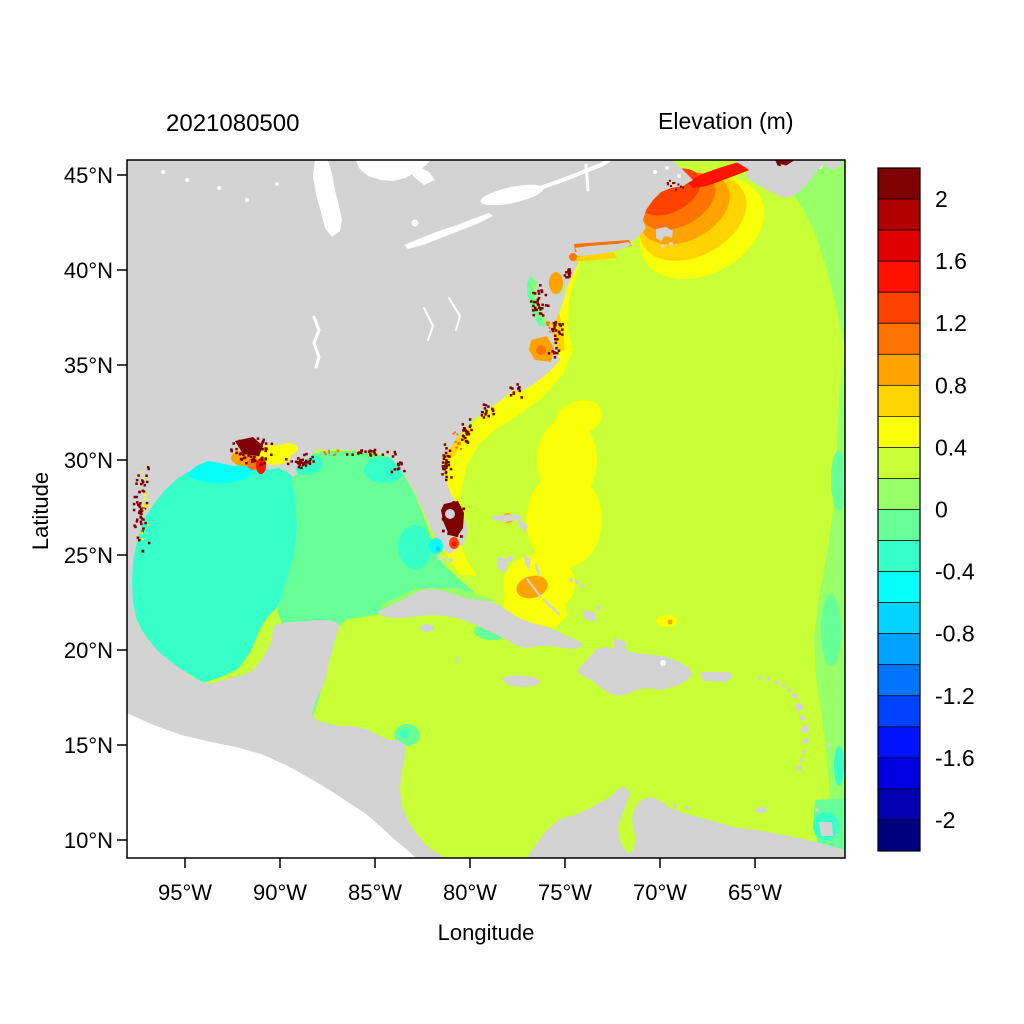 The height and width of the screenshot is (1024, 1024). I want to click on y-tick-label: 40°N, so click(88, 270).